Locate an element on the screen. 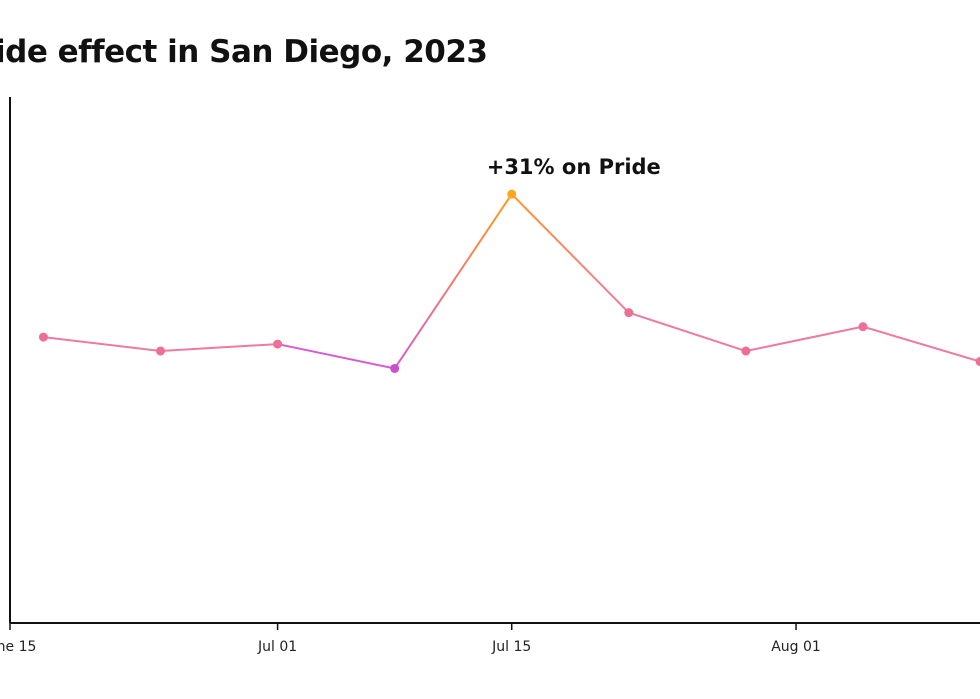 Image resolution: width=980 pixels, height=699 pixels. annotations: +31% on Pride is located at coordinates (574, 167).